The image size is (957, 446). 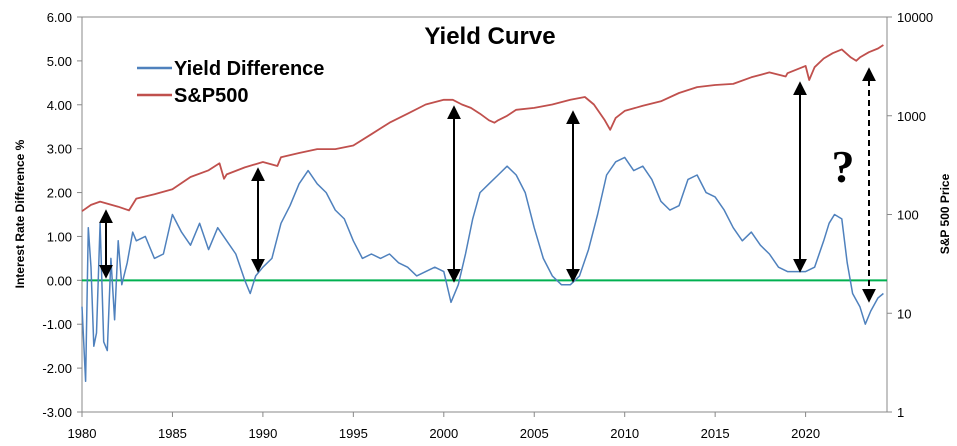 I want to click on right-axis-label: S&P 500 Price, so click(x=945, y=213).